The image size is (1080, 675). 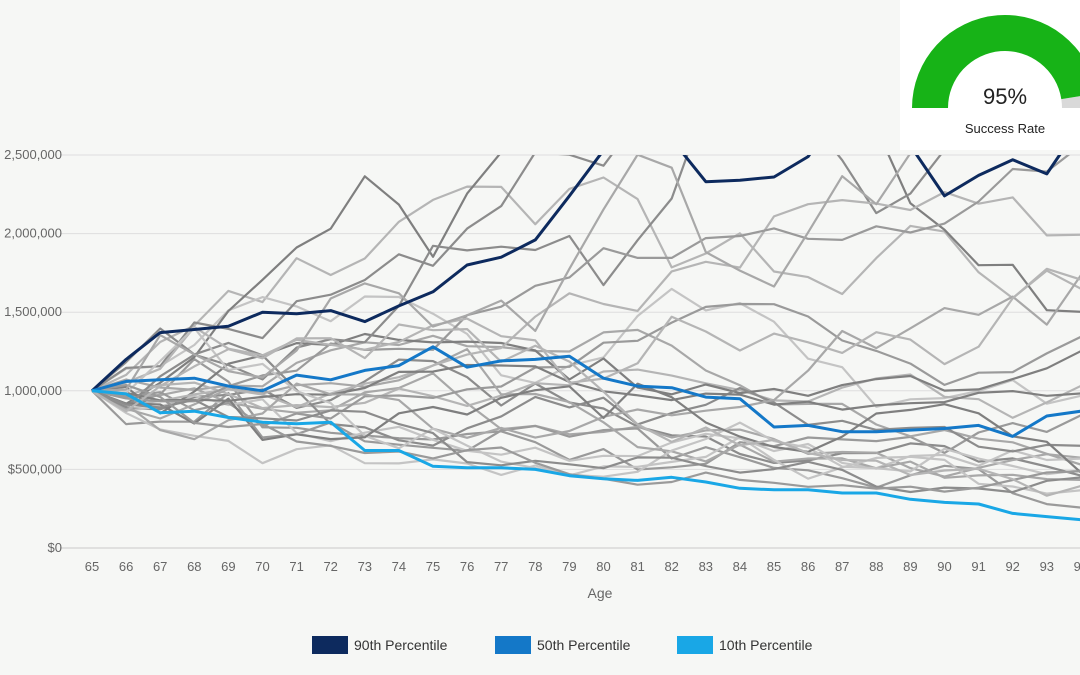 I want to click on x-axis-title: Age, so click(x=600, y=593).